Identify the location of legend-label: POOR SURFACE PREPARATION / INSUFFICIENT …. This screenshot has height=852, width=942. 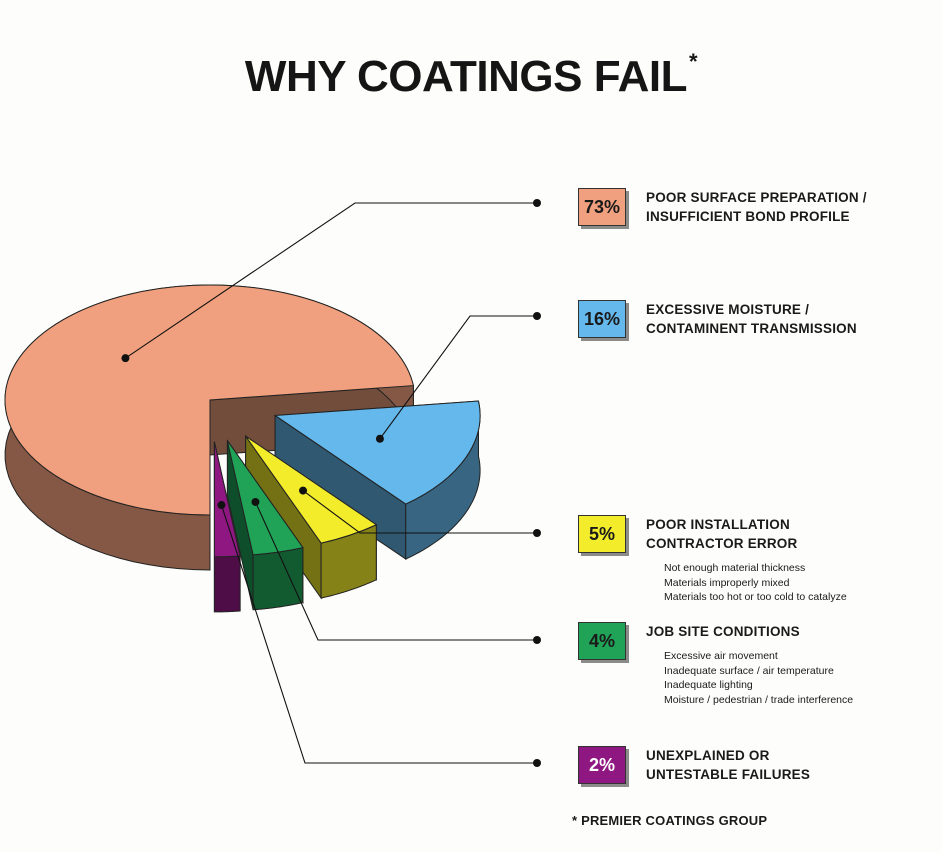
(756, 207).